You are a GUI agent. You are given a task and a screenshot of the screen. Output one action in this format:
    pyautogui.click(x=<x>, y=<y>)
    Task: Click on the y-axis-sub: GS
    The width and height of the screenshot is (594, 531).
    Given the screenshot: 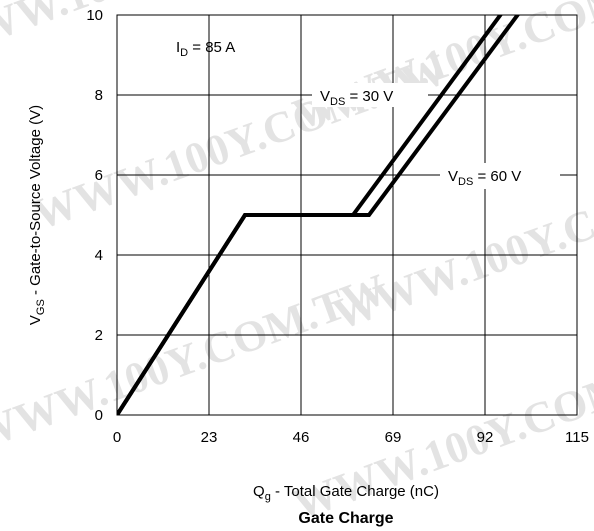 What is the action you would take?
    pyautogui.click(x=41, y=307)
    